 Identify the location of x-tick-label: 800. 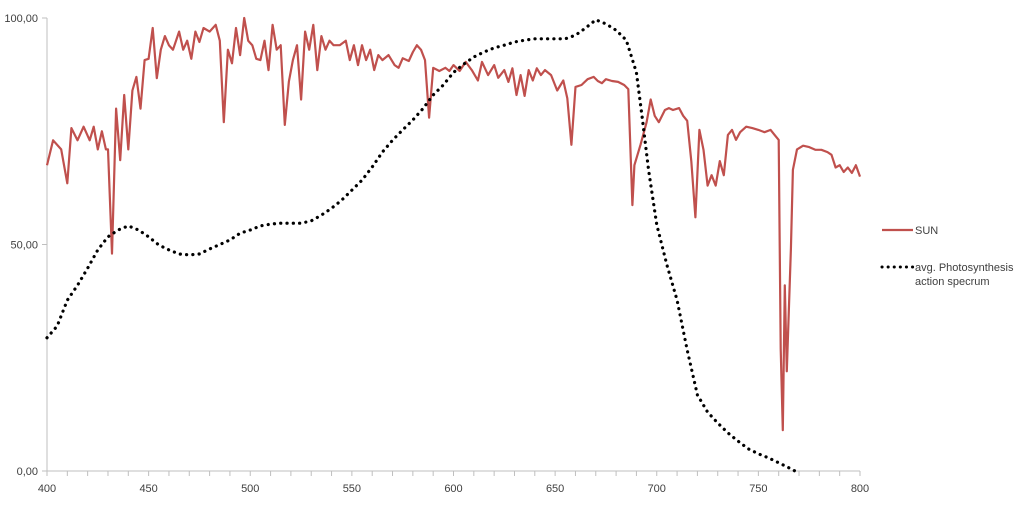
(860, 489).